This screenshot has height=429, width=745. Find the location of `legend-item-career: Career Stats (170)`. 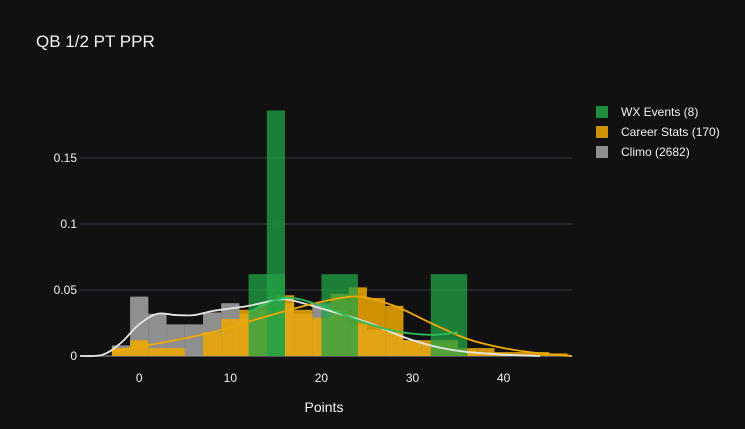

legend-item-career: Career Stats (170) is located at coordinates (658, 132).